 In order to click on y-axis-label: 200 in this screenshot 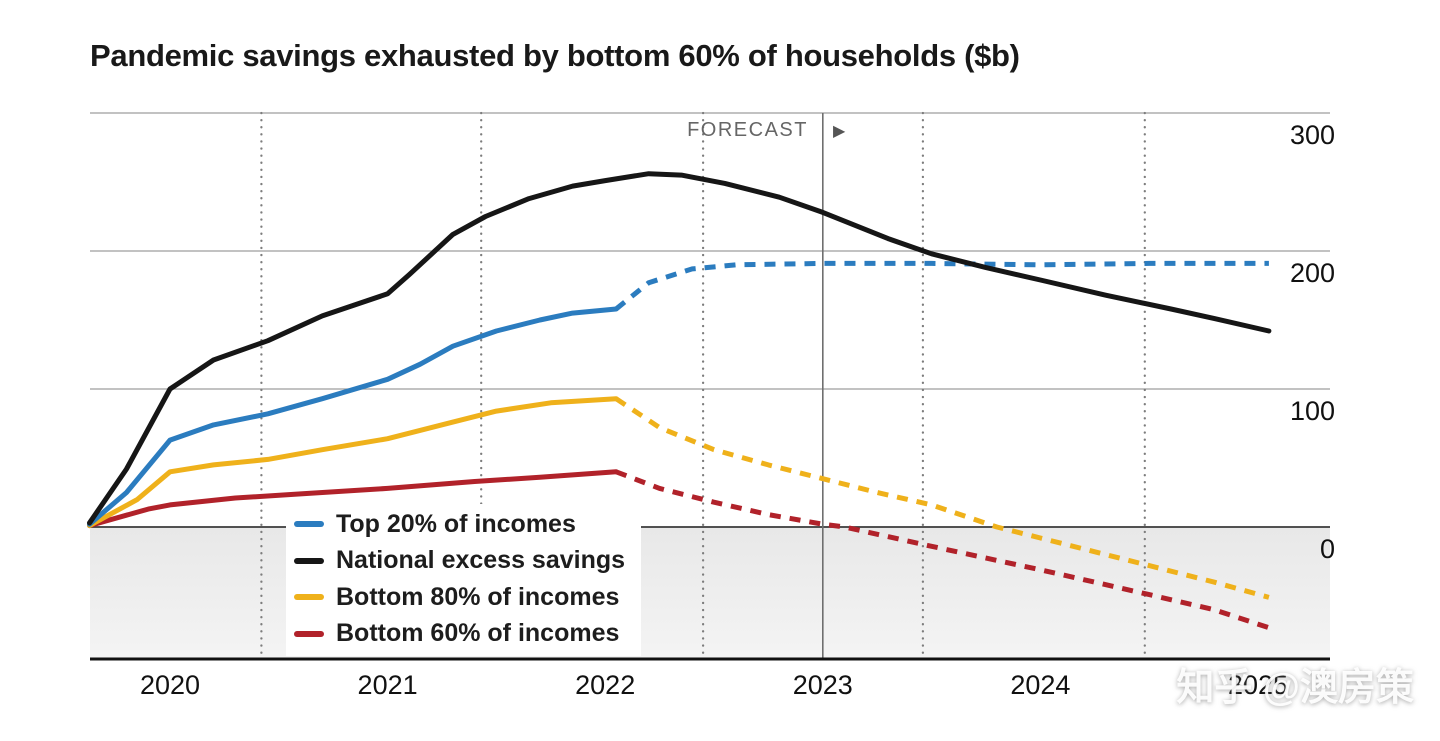, I will do `click(1312, 273)`.